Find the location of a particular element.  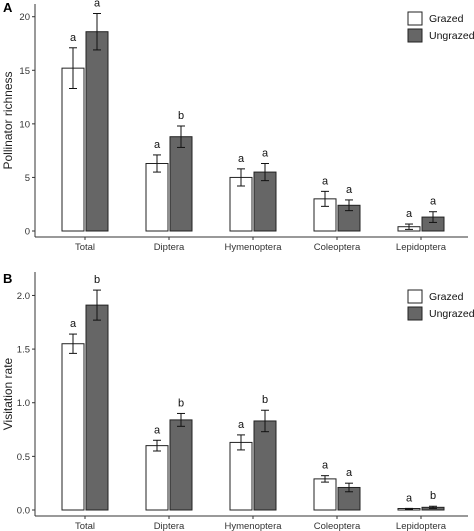

bar-ungrazed-hymenoptera is located at coordinates (265, 465).